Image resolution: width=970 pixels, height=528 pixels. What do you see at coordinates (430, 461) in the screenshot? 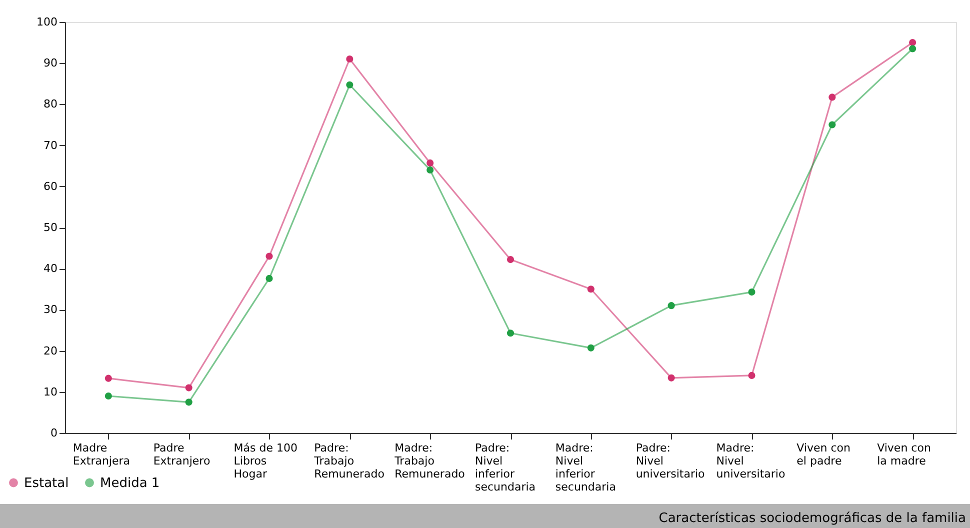
I see `x-tick-label: Madre: Trabajo Remunerado` at bounding box center [430, 461].